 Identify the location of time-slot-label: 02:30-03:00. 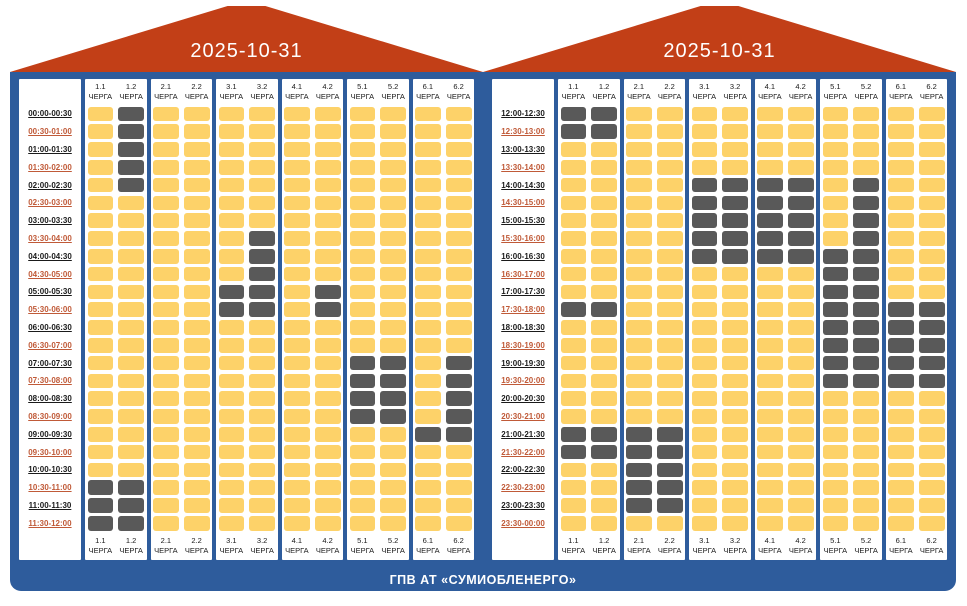
(50, 203).